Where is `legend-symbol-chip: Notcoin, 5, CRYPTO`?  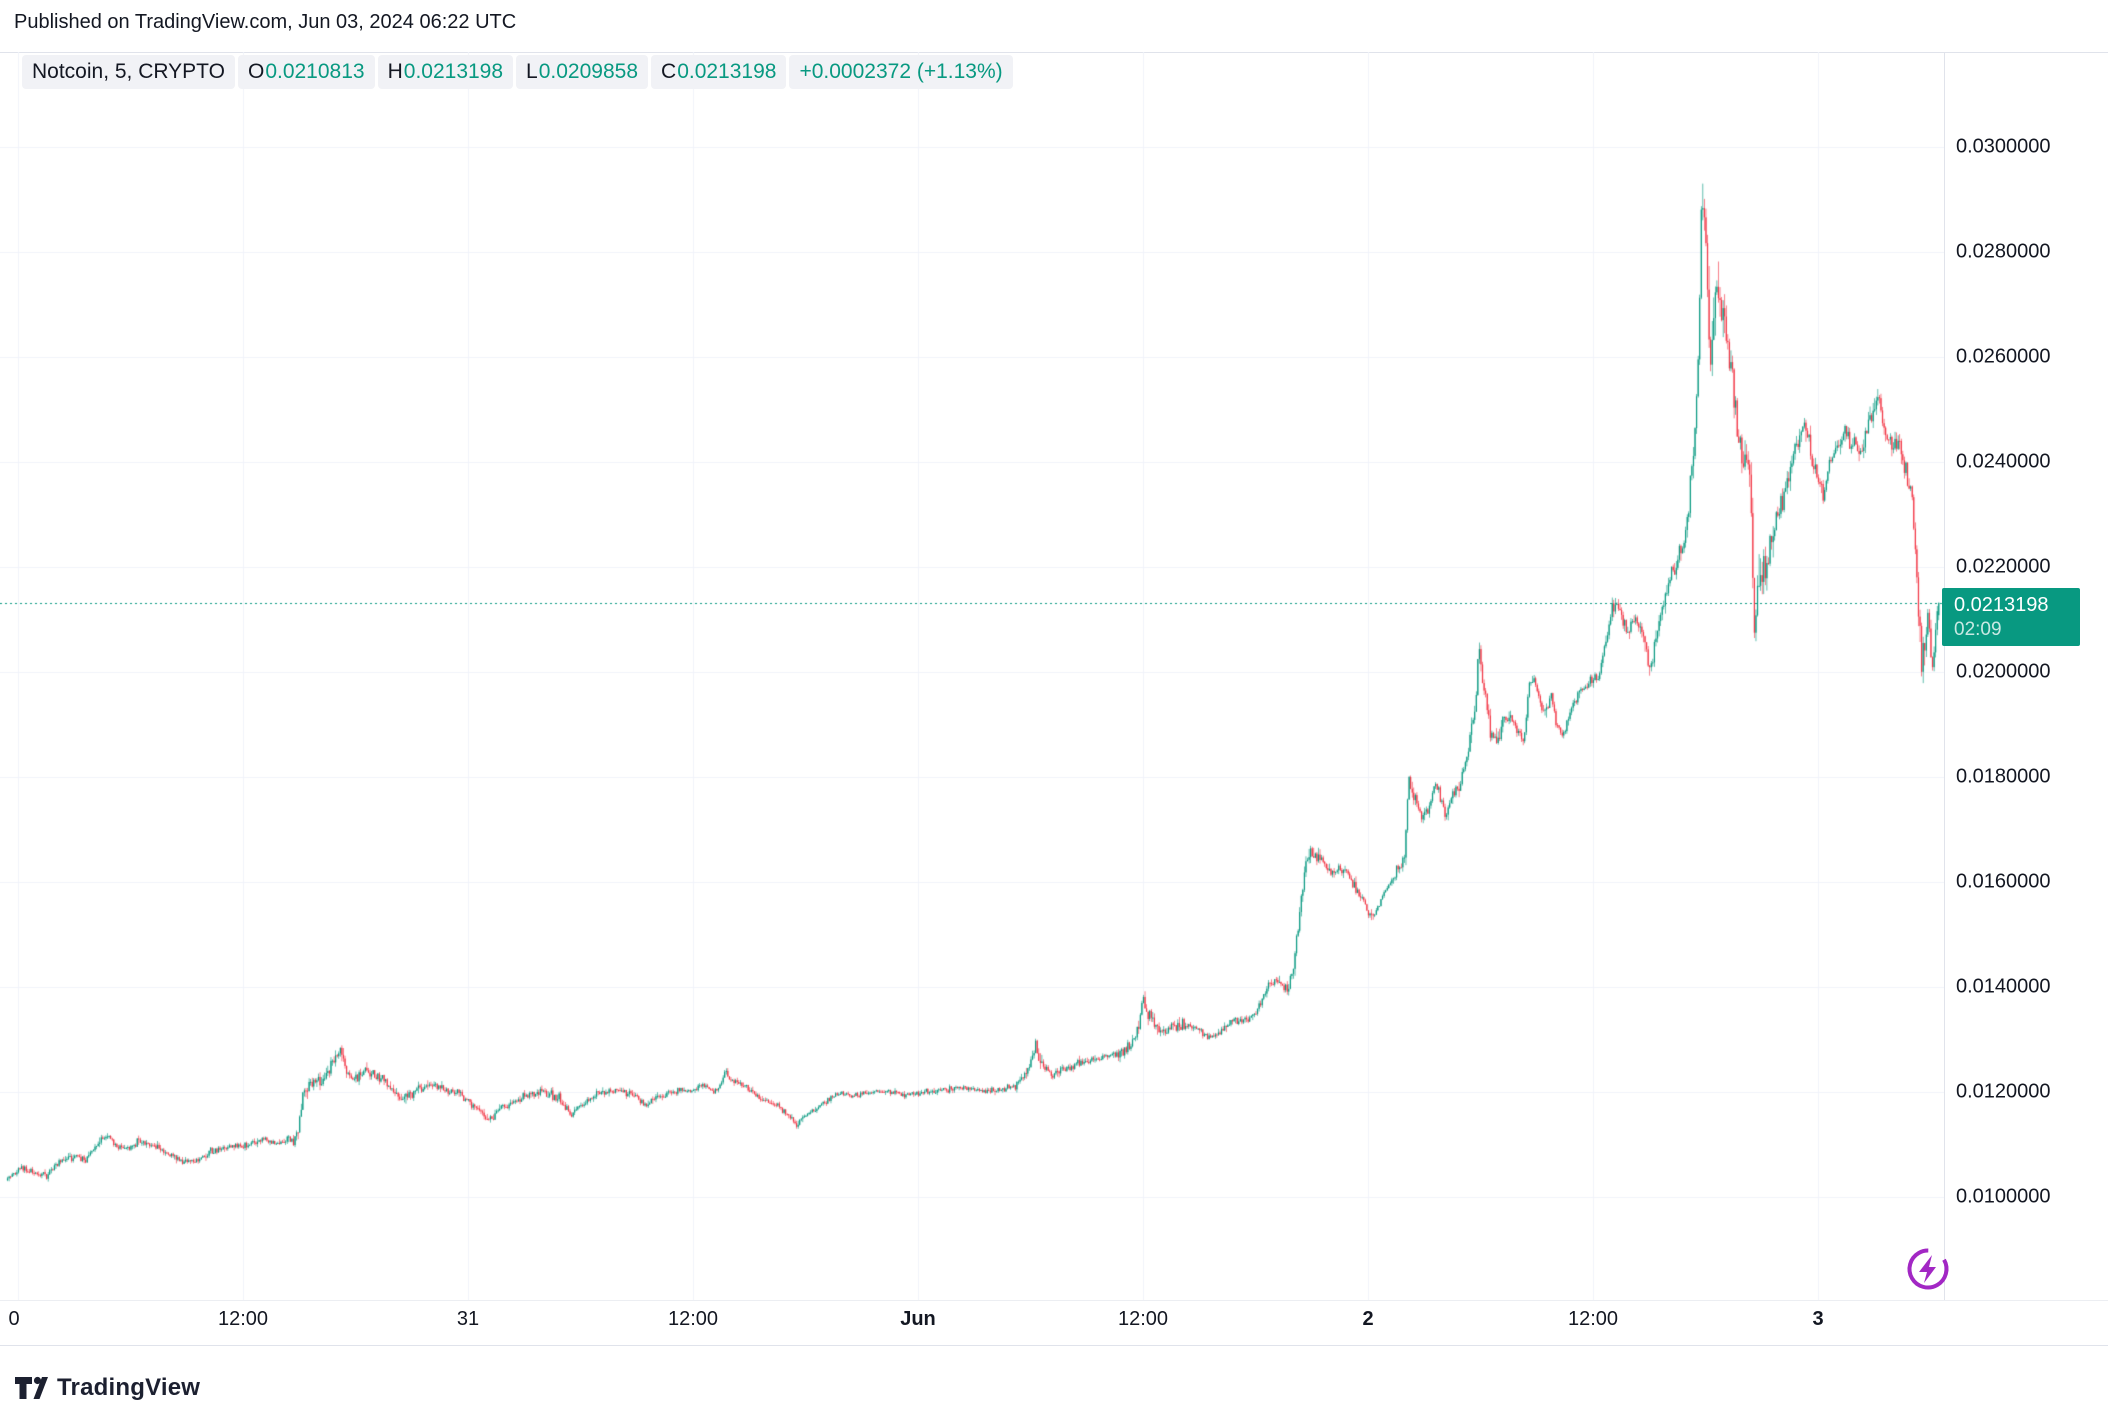
legend-symbol-chip: Notcoin, 5, CRYPTO is located at coordinates (128, 72).